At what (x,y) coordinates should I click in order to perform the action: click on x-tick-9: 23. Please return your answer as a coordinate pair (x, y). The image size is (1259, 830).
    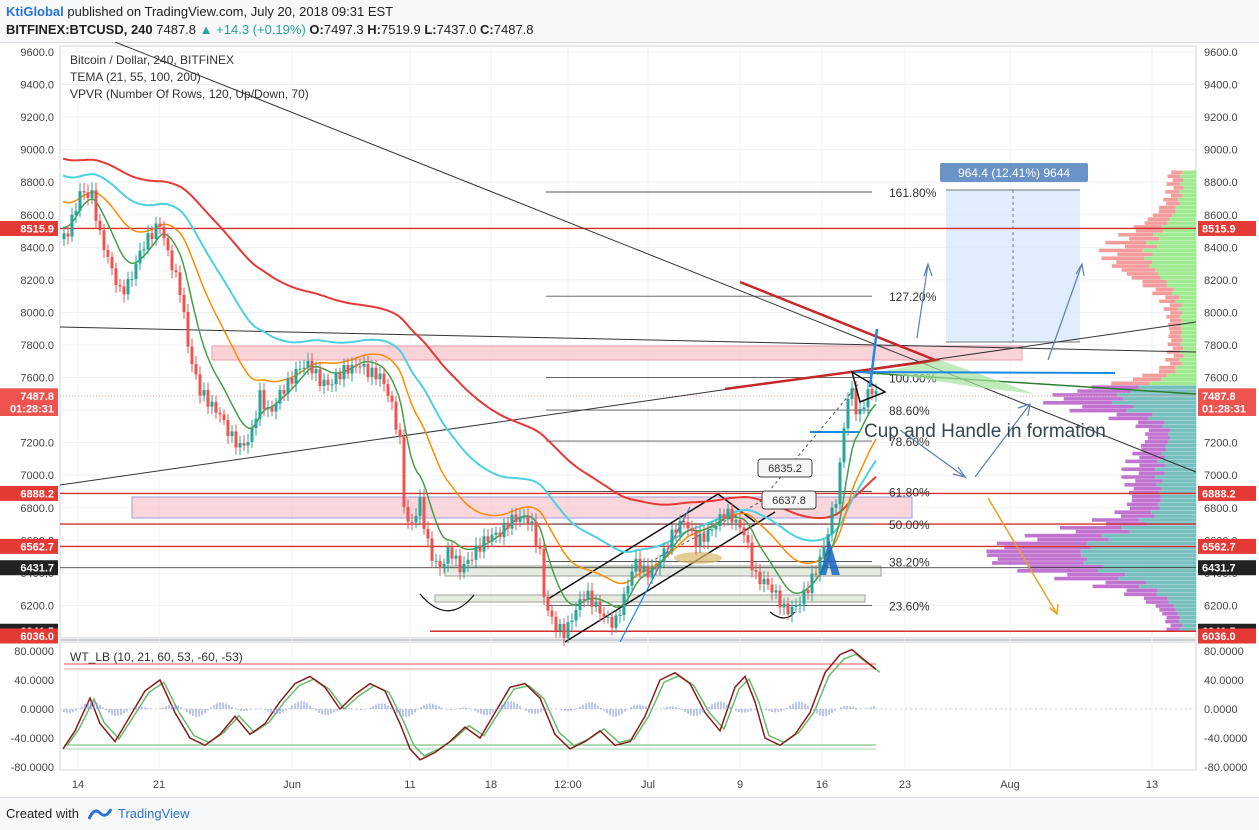
    Looking at the image, I should click on (905, 785).